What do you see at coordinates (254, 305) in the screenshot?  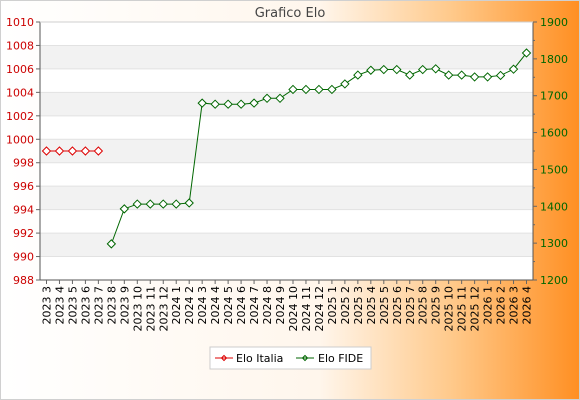 I see `x-tick-label: 2024 7` at bounding box center [254, 305].